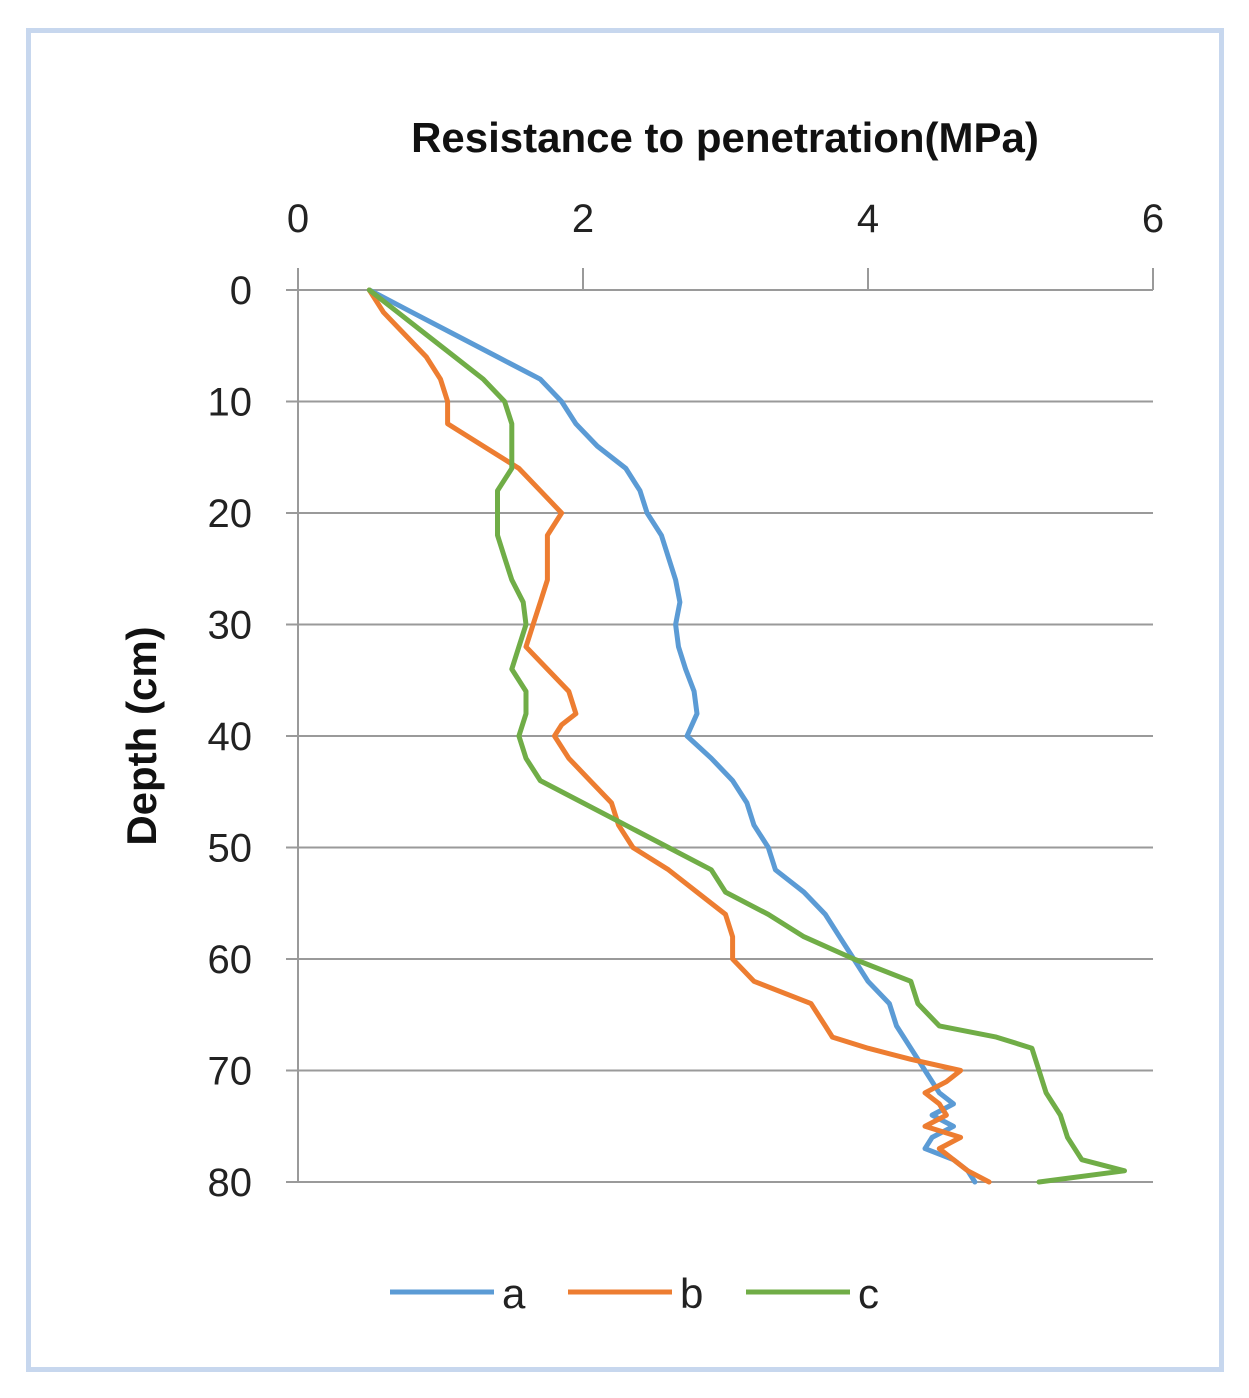 Image resolution: width=1249 pixels, height=1398 pixels. I want to click on x-tick-label-6: 6, so click(1153, 219).